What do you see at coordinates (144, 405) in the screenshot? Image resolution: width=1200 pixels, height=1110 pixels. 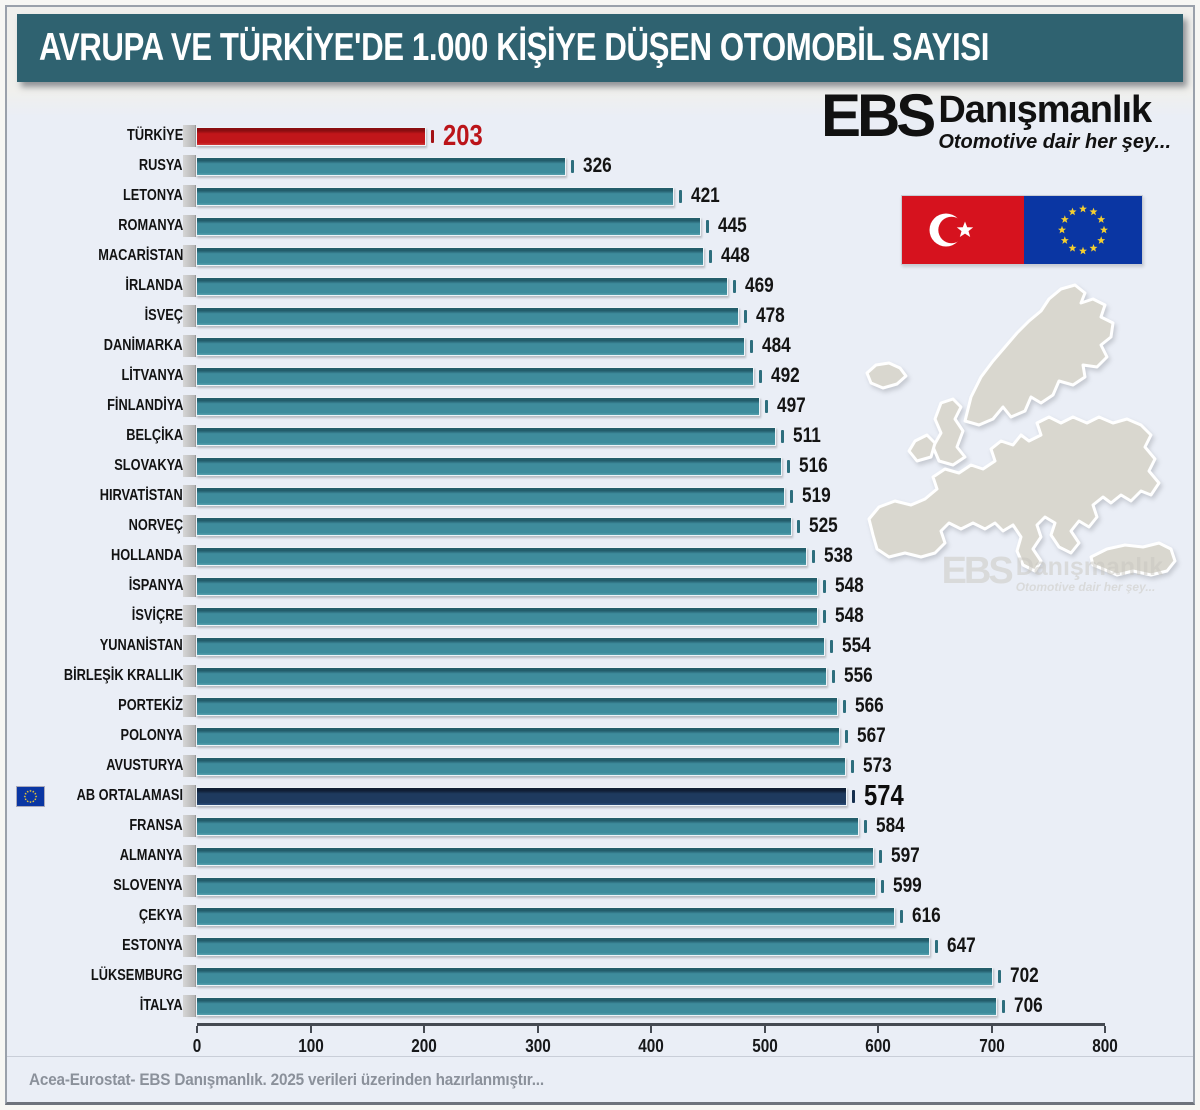 I see `country-label: FİNLANDİYA` at bounding box center [144, 405].